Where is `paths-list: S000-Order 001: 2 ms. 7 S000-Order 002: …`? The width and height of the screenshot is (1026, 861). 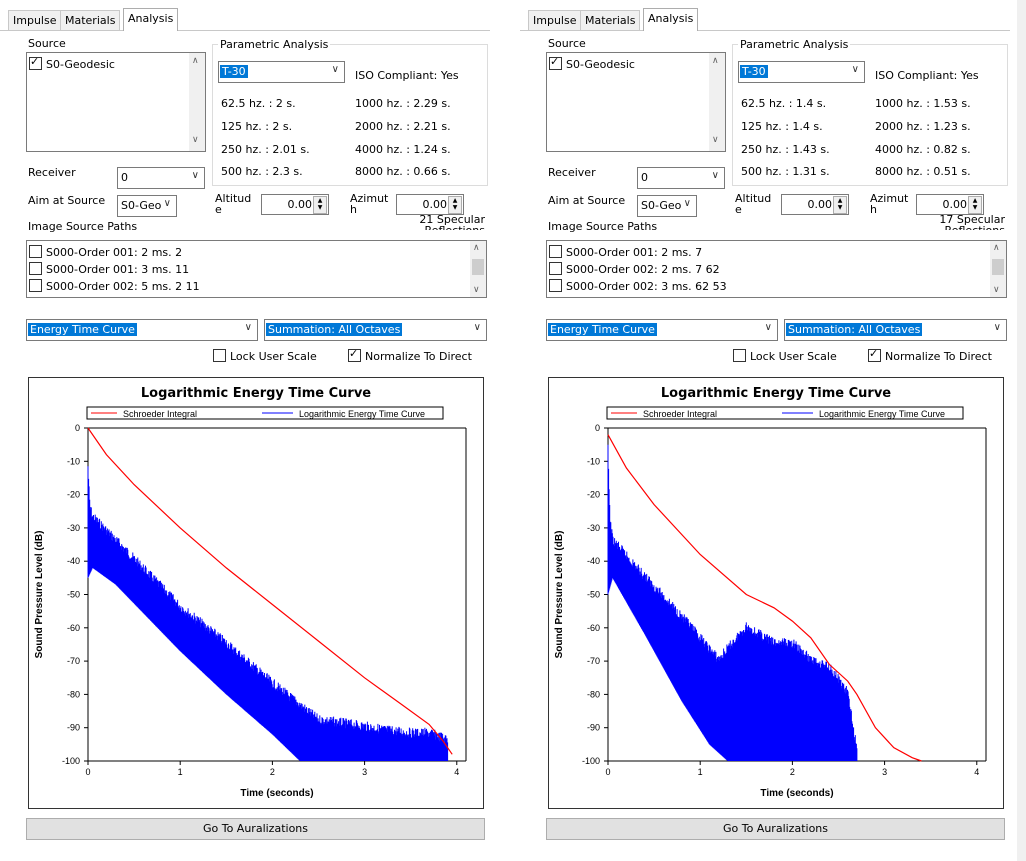 paths-list: S000-Order 001: 2 ms. 7 S000-Order 002: … is located at coordinates (776, 269).